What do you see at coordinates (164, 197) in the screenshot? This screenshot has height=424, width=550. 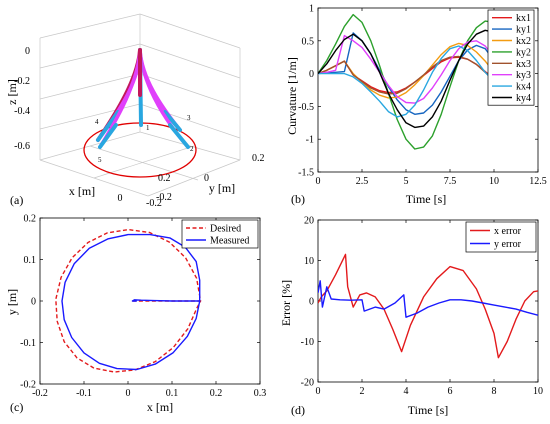 I see `y-tick-0: -0.2` at bounding box center [164, 197].